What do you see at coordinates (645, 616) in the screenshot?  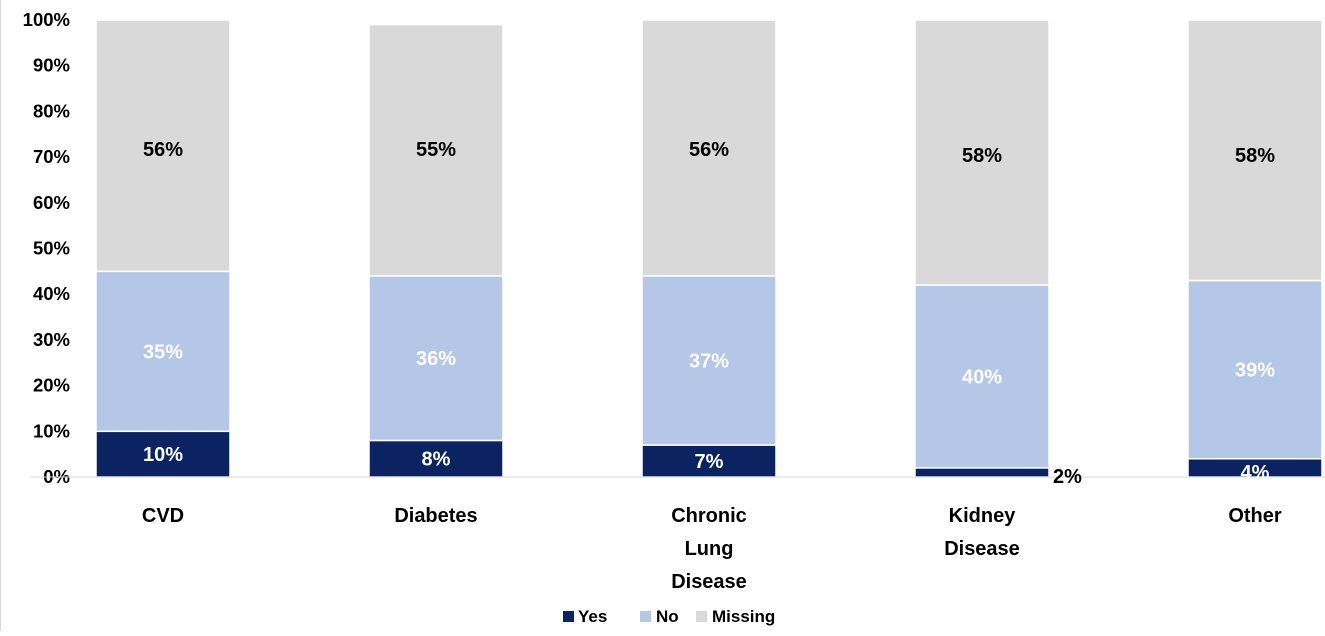 I see `legend-swatch-no` at bounding box center [645, 616].